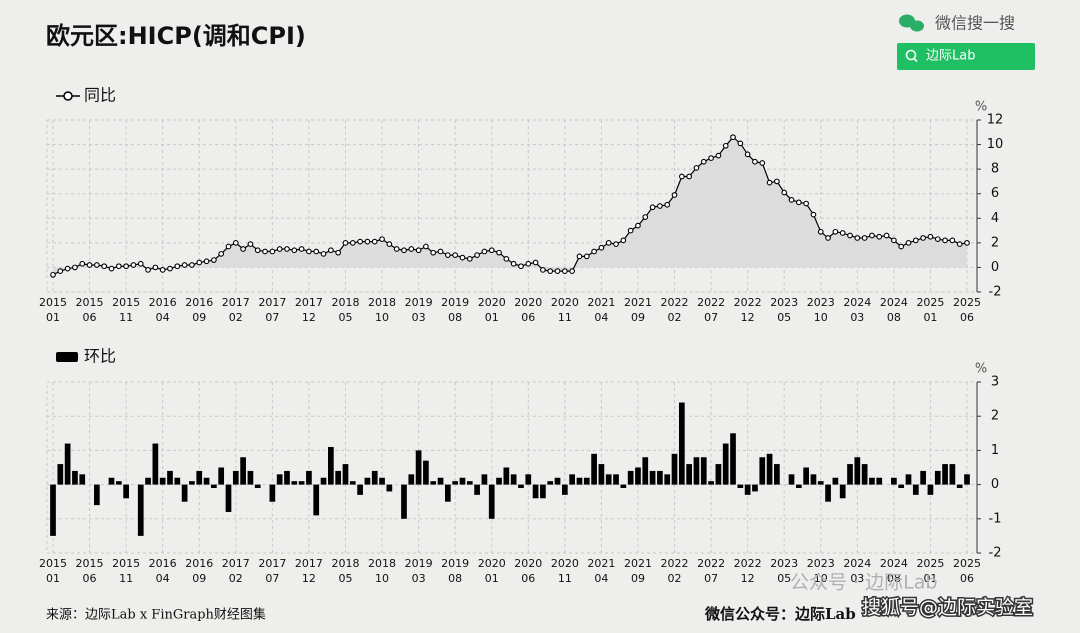 The height and width of the screenshot is (633, 1080). Describe the element at coordinates (967, 571) in the screenshot. I see `x-tick-label: 2025 06` at that location.